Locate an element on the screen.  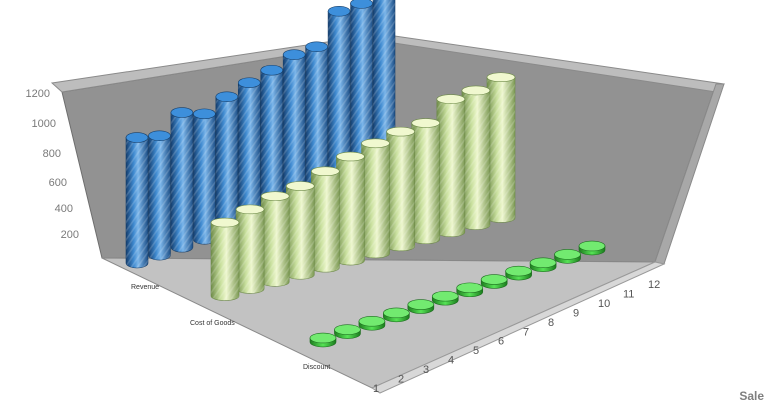
x-tick-label: 8 is located at coordinates (551, 323).